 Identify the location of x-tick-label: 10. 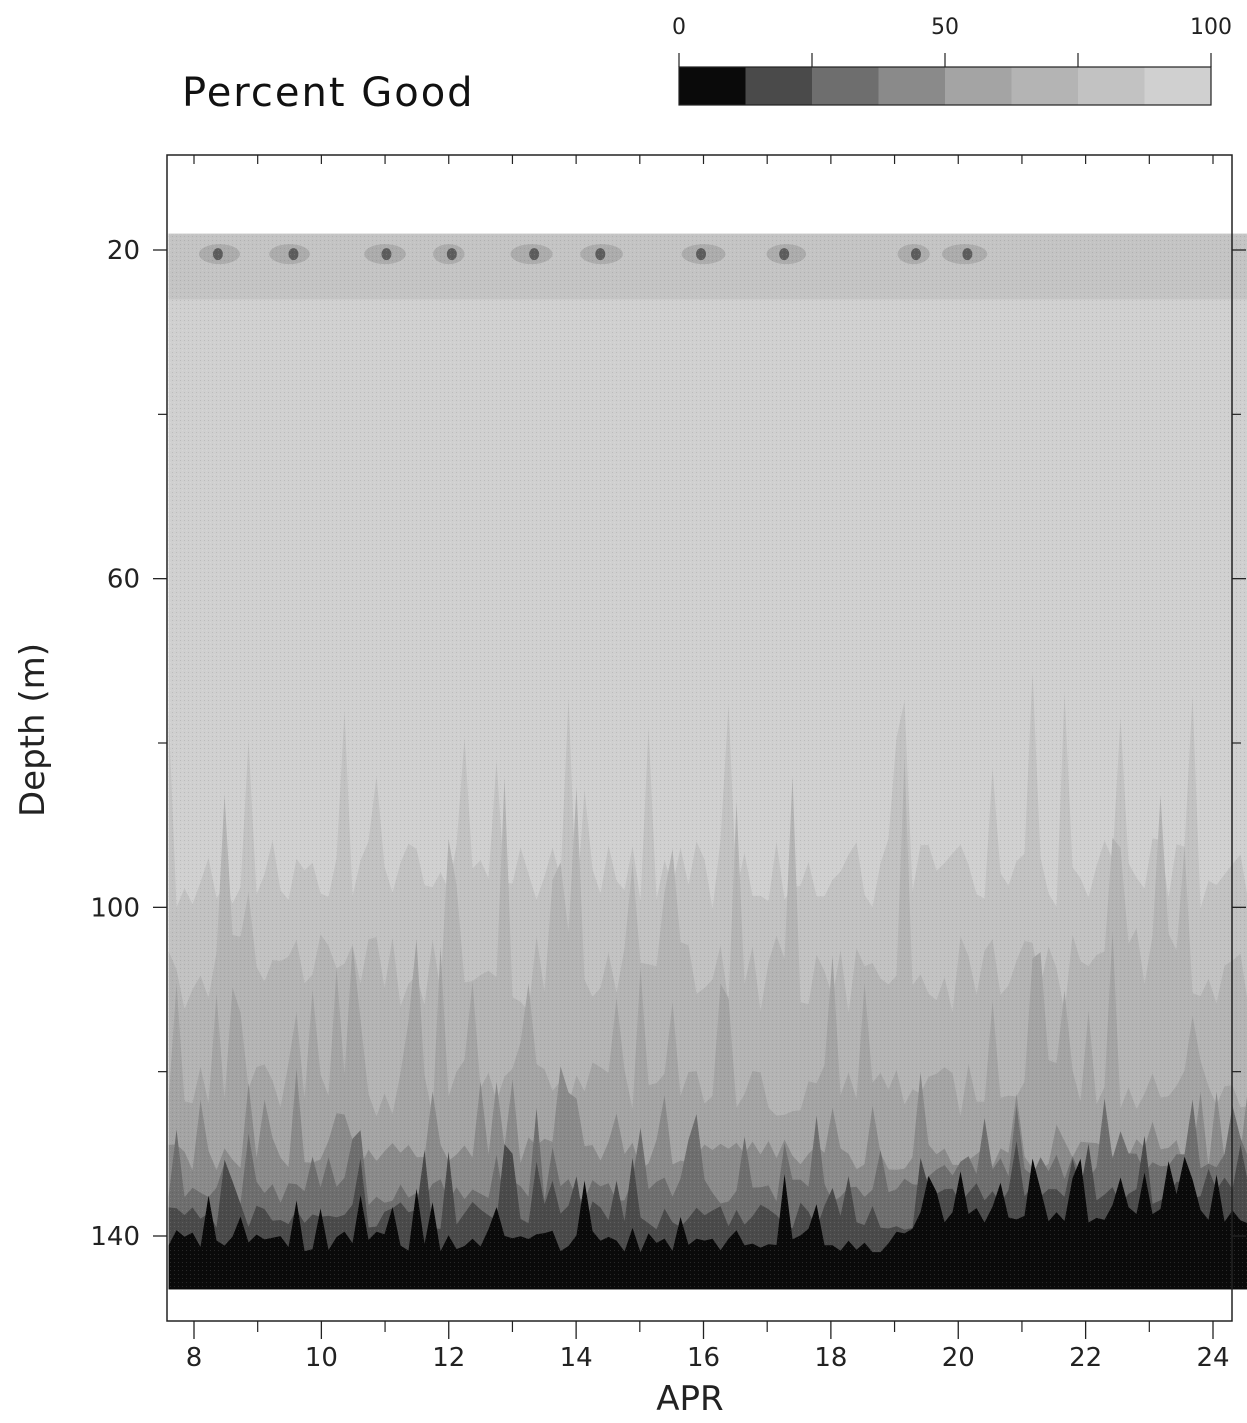
(321, 1358).